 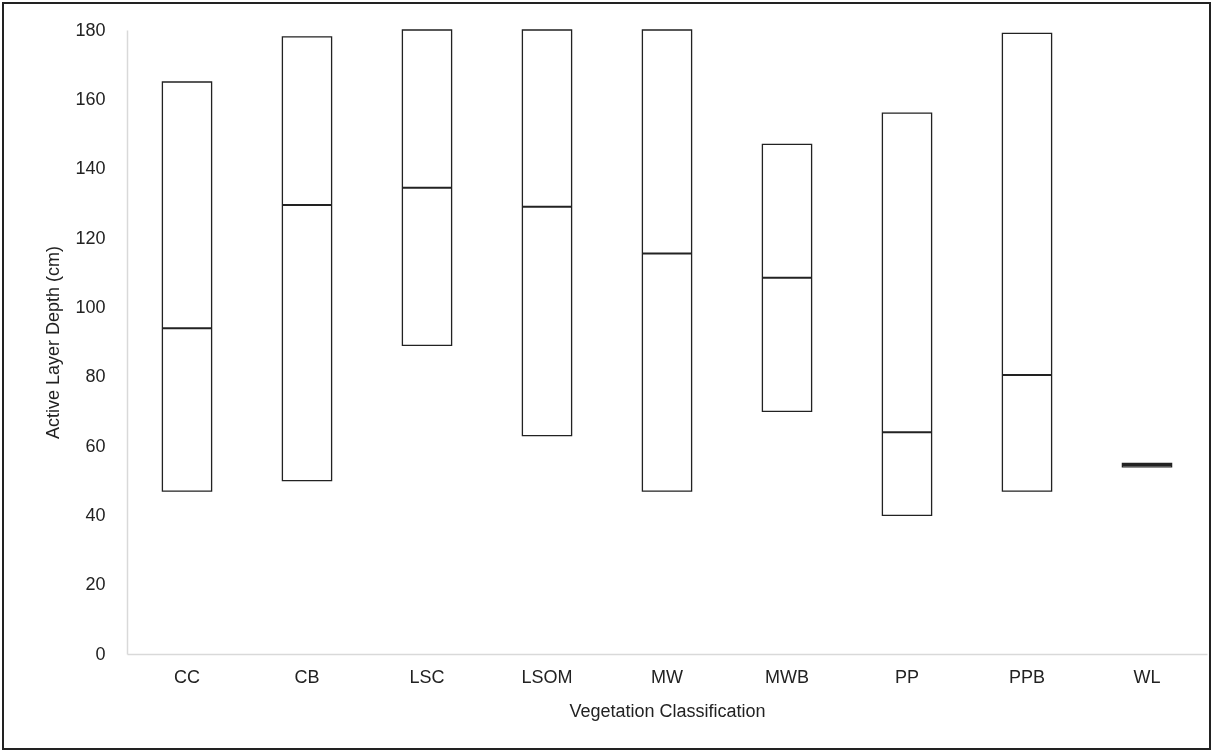 What do you see at coordinates (187, 676) in the screenshot?
I see `x-tick-label: CC` at bounding box center [187, 676].